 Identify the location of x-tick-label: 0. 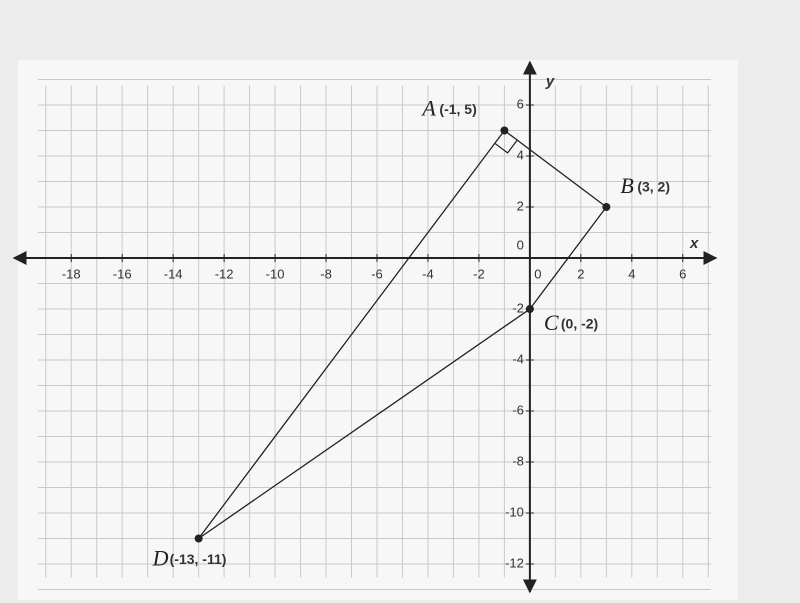
(537, 273).